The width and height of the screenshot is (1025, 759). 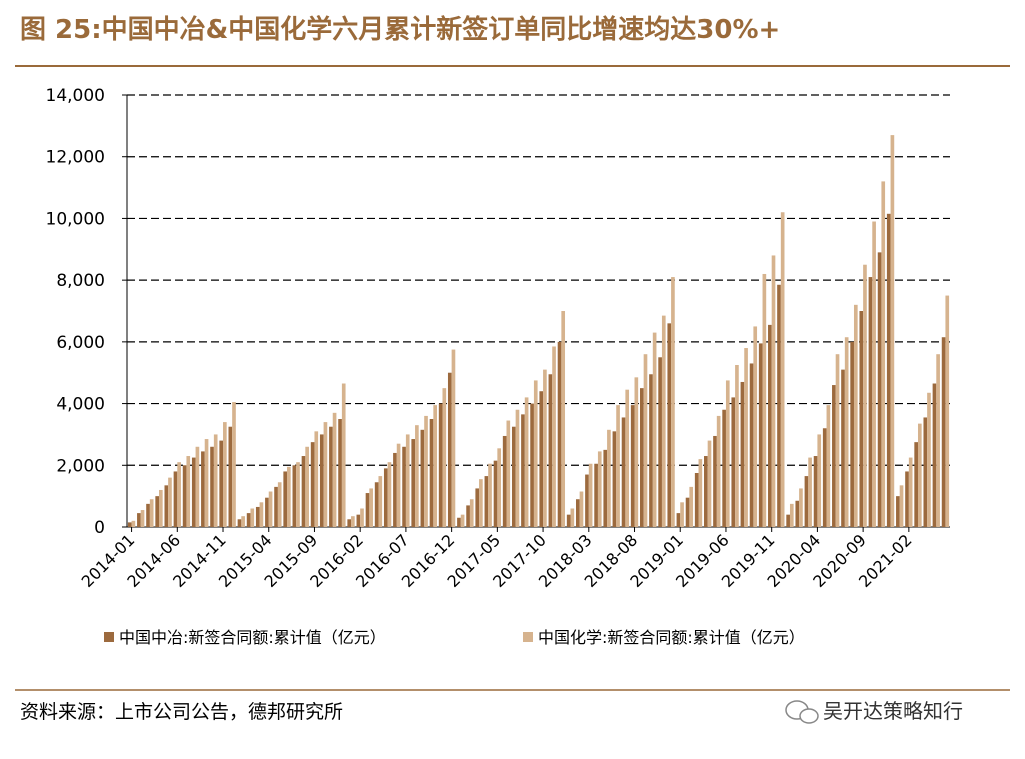 What do you see at coordinates (671, 637) in the screenshot?
I see `legend-label: 中国化学:新签合同额:累计值（亿元）` at bounding box center [671, 637].